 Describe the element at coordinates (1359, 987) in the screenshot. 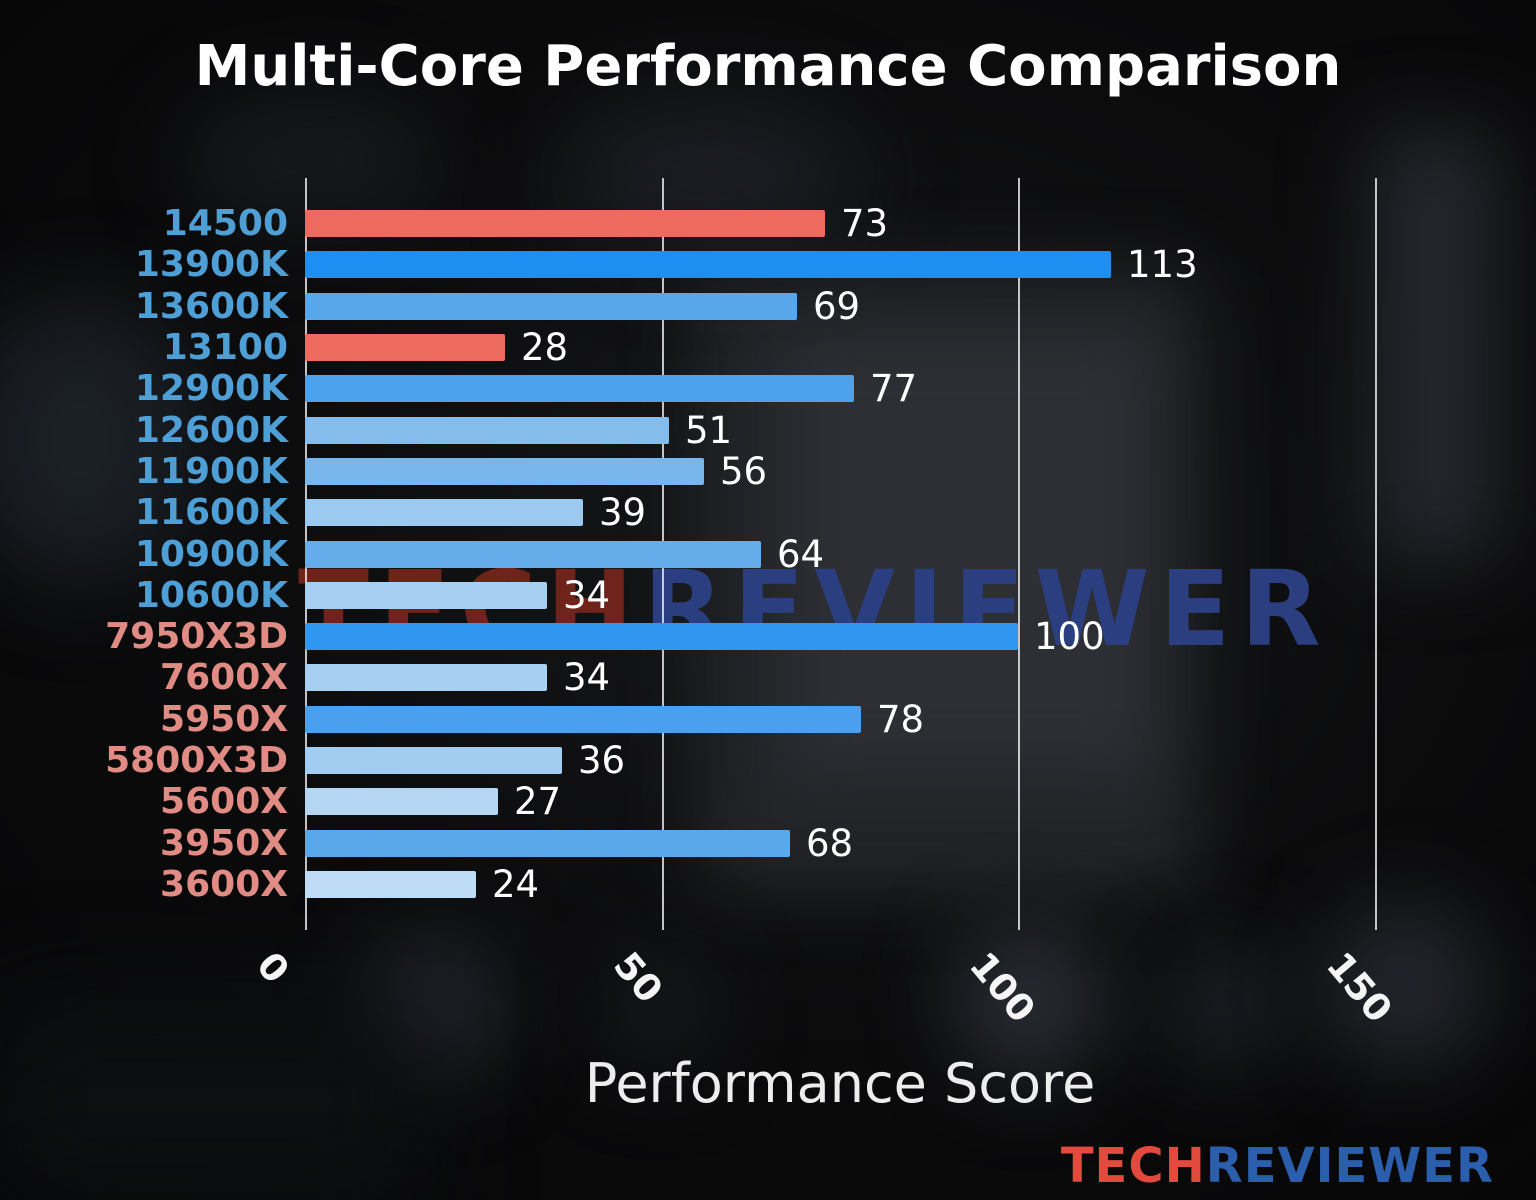

I see `x-tick-label: 150` at that location.